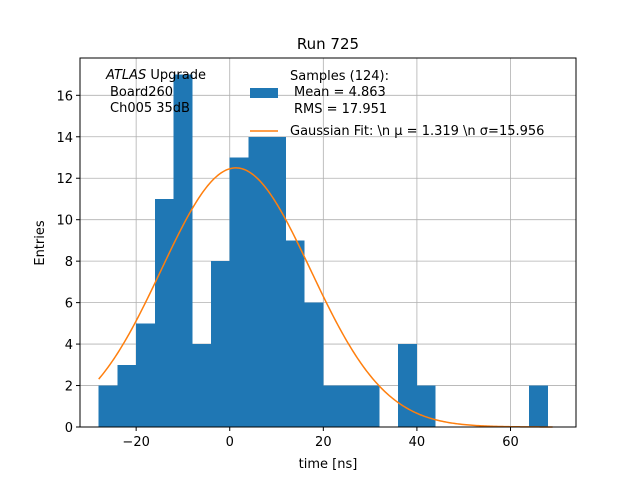 The width and height of the screenshot is (640, 480). I want to click on legend-fit-label: Gaussian Fit: \n μ = 1.319 \n σ=15.956, so click(417, 131).